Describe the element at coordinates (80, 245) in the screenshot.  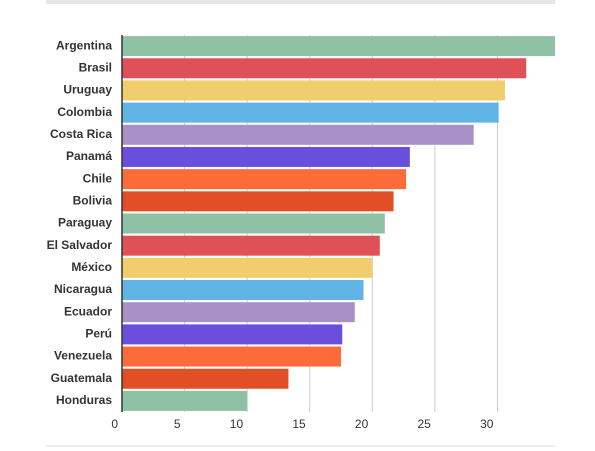
I see `y-tick-label: El Salvador` at that location.